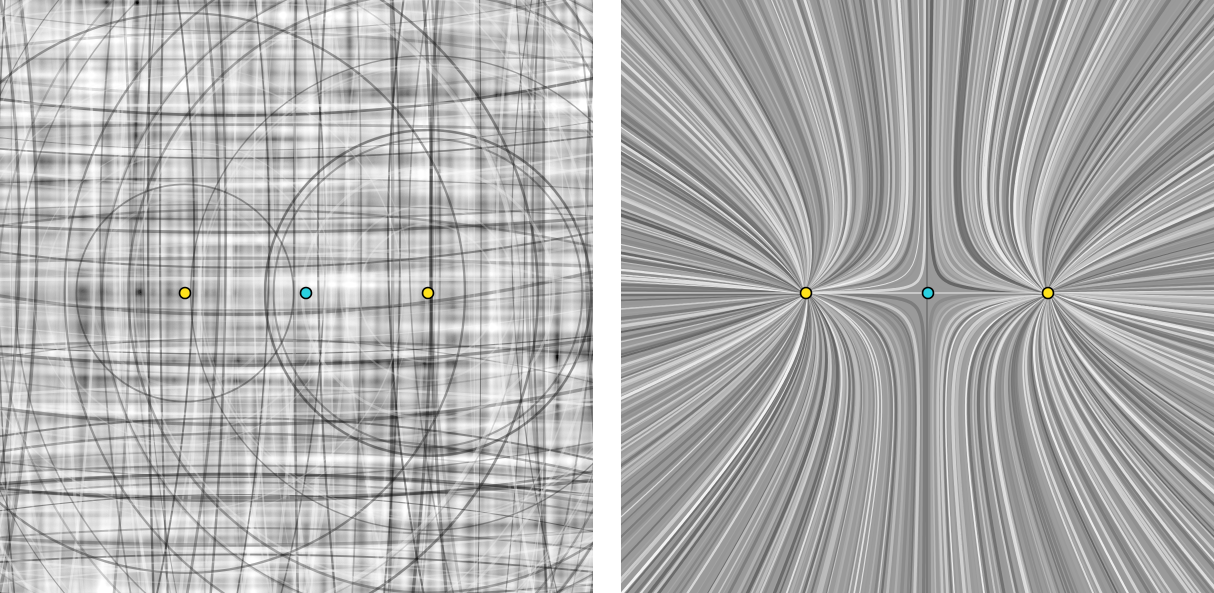 This screenshot has height=593, width=1214. I want to click on source-point, so click(428, 293).